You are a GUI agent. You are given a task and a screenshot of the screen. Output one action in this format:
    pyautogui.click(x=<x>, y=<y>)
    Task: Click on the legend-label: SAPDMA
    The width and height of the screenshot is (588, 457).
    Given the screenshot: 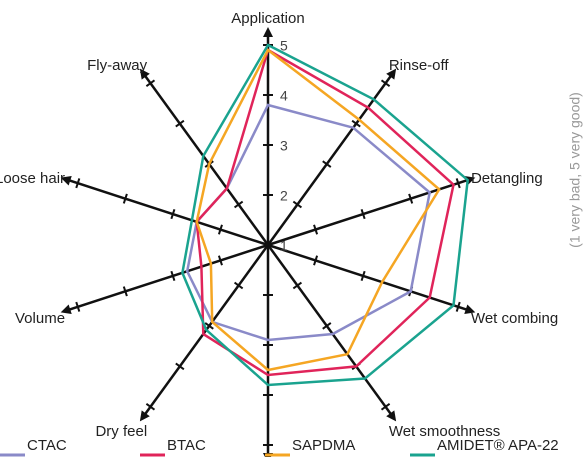 What is the action you would take?
    pyautogui.click(x=323, y=445)
    